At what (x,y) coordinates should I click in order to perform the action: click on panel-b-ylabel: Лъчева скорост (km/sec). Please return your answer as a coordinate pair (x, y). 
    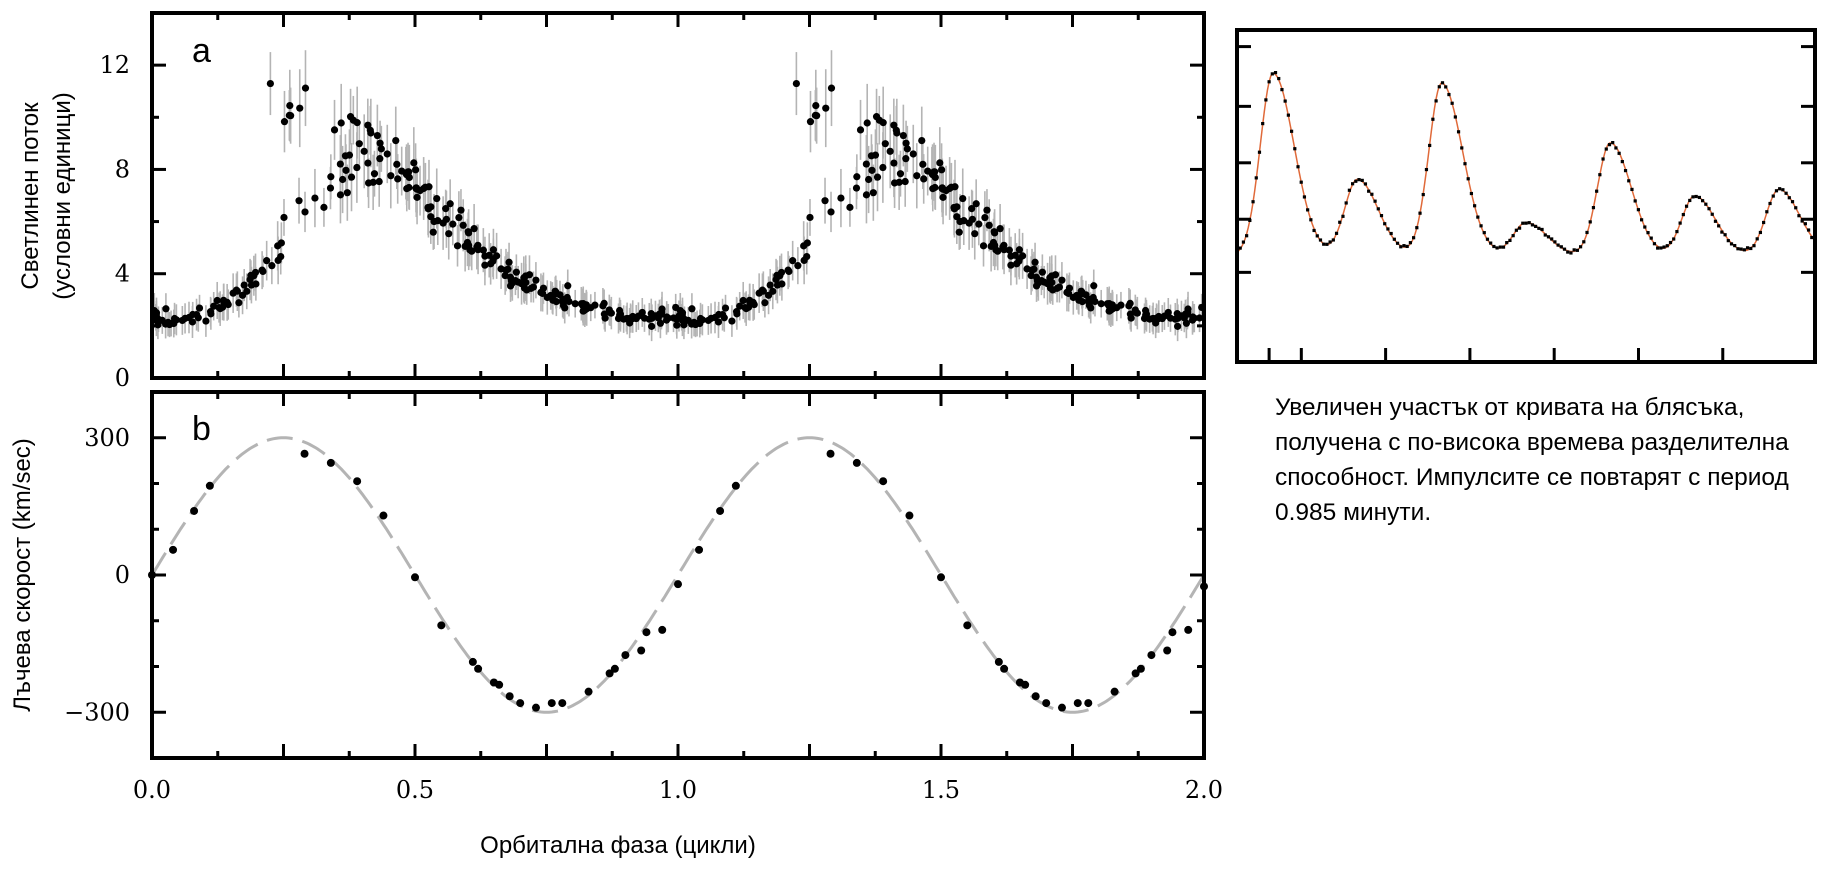
    Looking at the image, I should click on (22, 575).